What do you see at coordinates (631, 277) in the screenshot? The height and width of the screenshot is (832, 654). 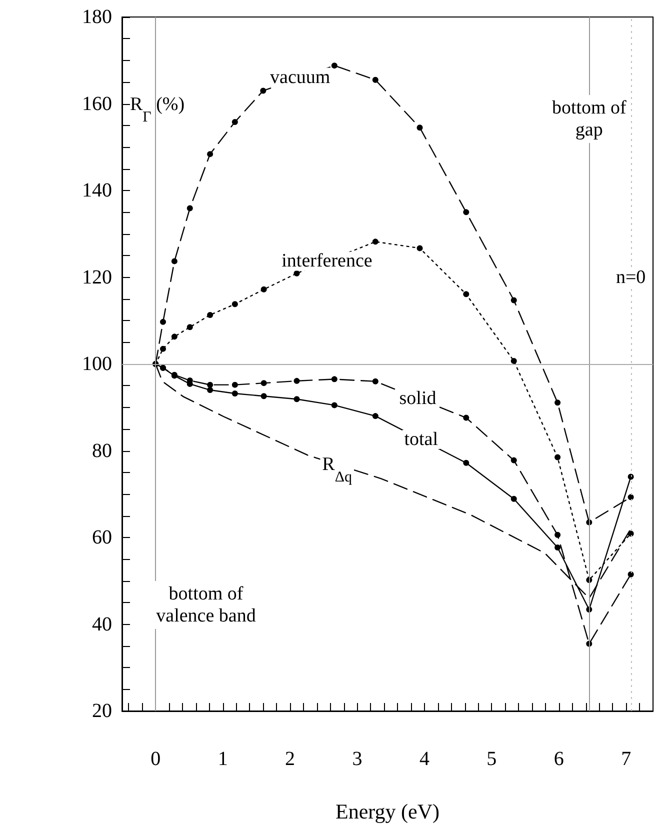 I see `annotation: n=0` at bounding box center [631, 277].